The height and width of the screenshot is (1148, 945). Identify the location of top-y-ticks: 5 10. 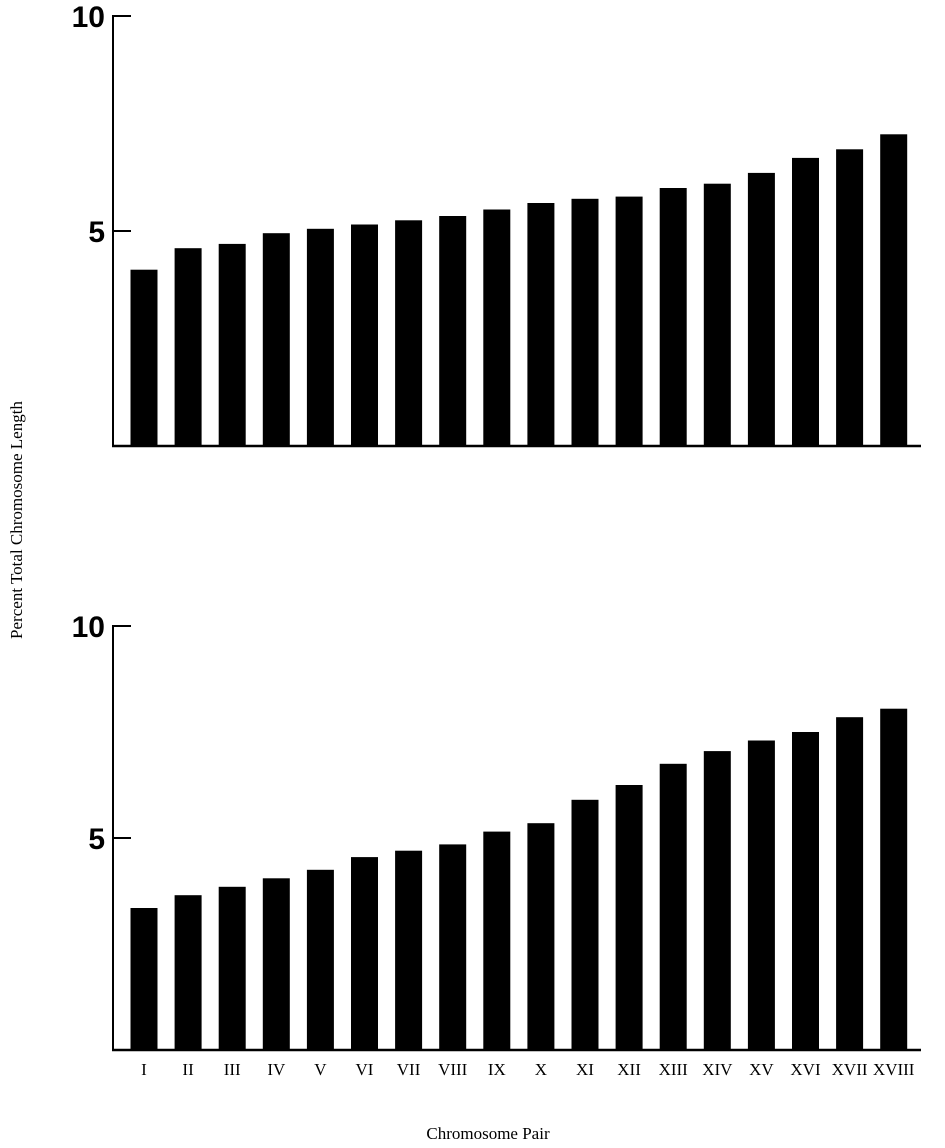
(101, 125).